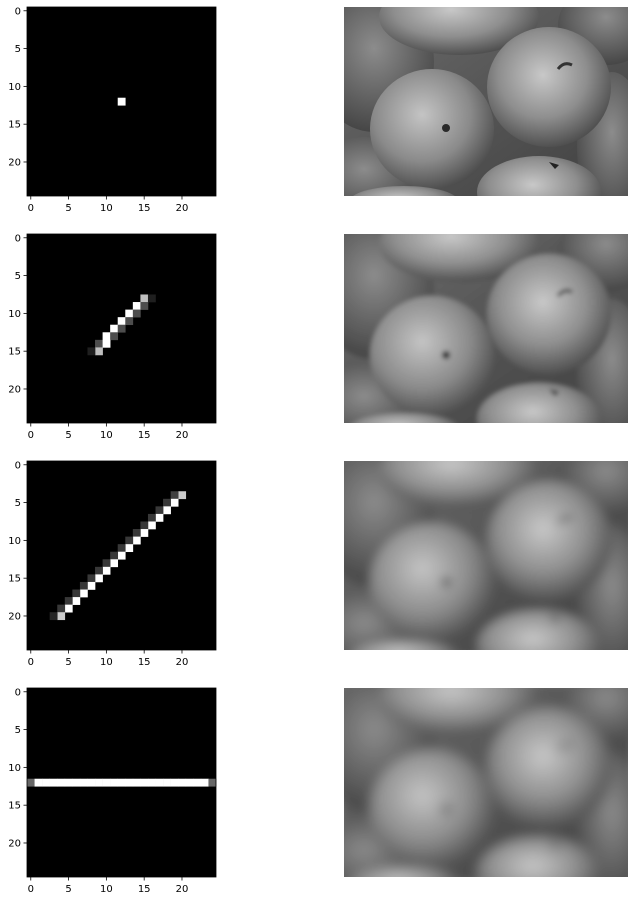  What do you see at coordinates (68, 208) in the screenshot?
I see `x-tick-label: 5` at bounding box center [68, 208].